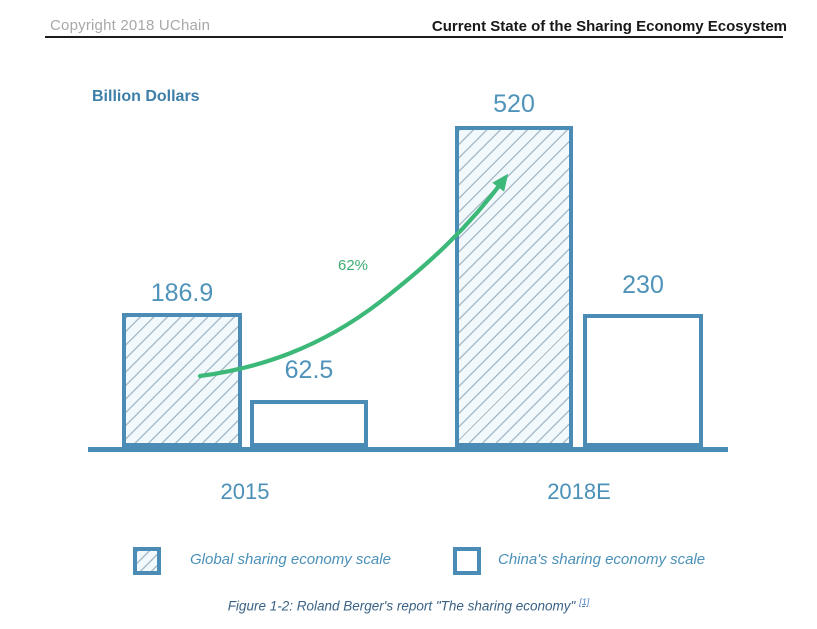  I want to click on value-label-china-2018e: 230, so click(643, 285).